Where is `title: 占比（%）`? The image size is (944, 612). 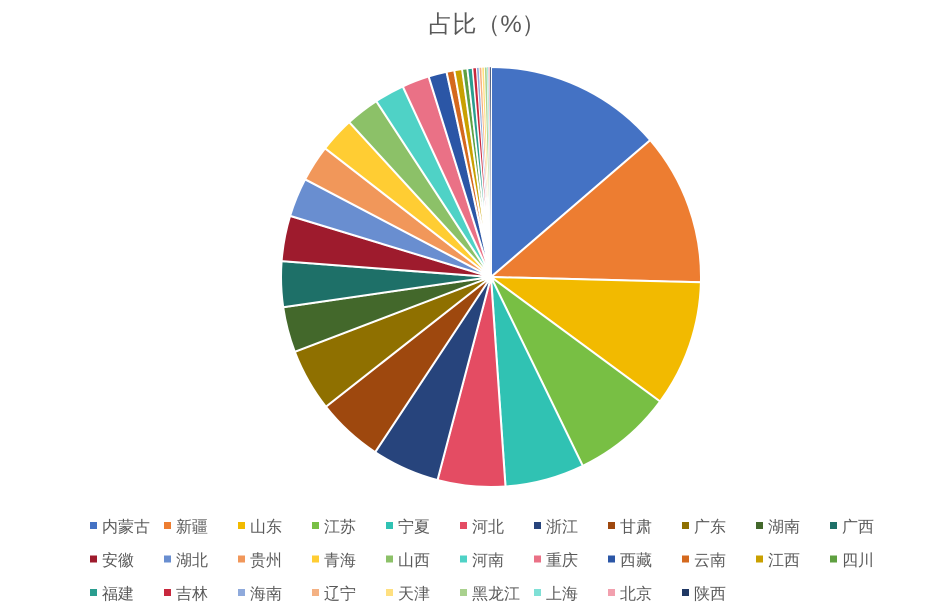
title: 占比（%） is located at coordinates (487, 24).